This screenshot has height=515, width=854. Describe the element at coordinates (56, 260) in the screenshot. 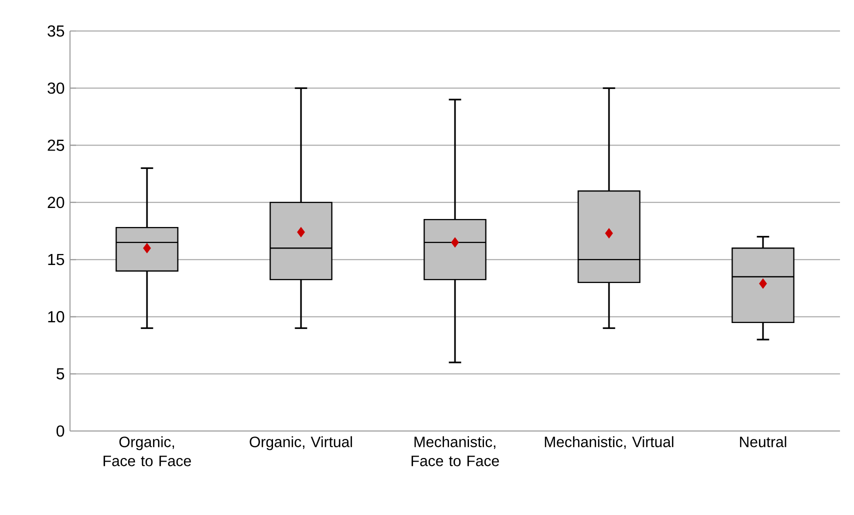

I see `y-tick-label: 15` at that location.